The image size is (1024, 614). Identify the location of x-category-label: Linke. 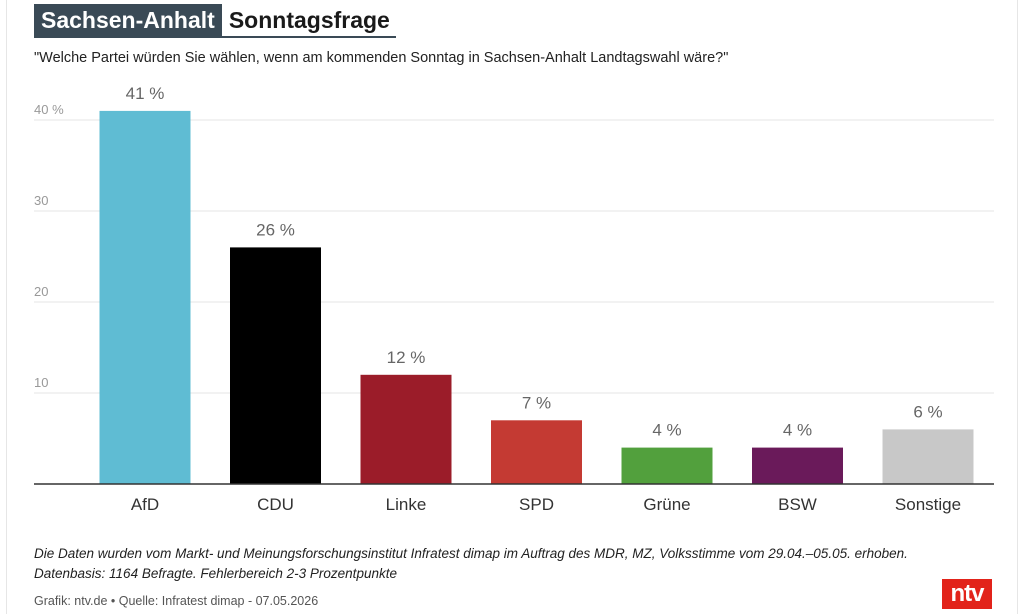
(406, 504).